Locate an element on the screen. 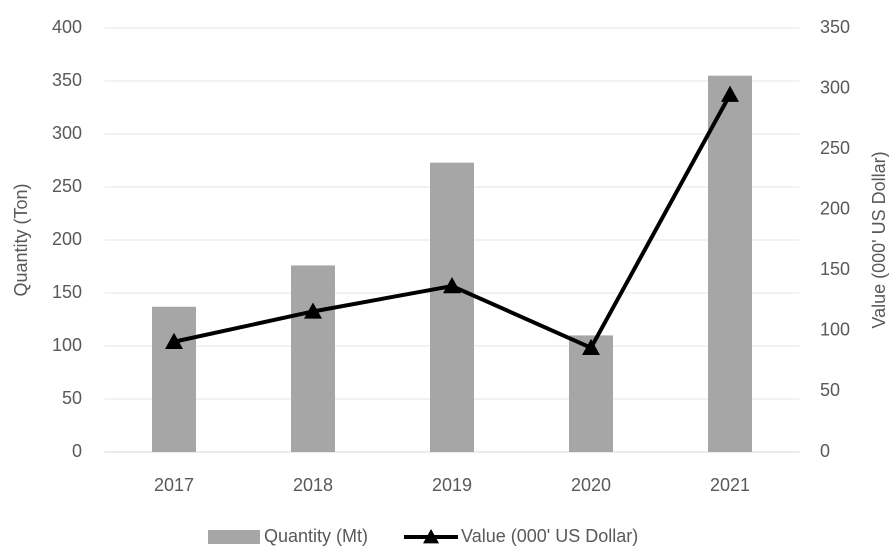  y-tick-label: 350 is located at coordinates (67, 80).